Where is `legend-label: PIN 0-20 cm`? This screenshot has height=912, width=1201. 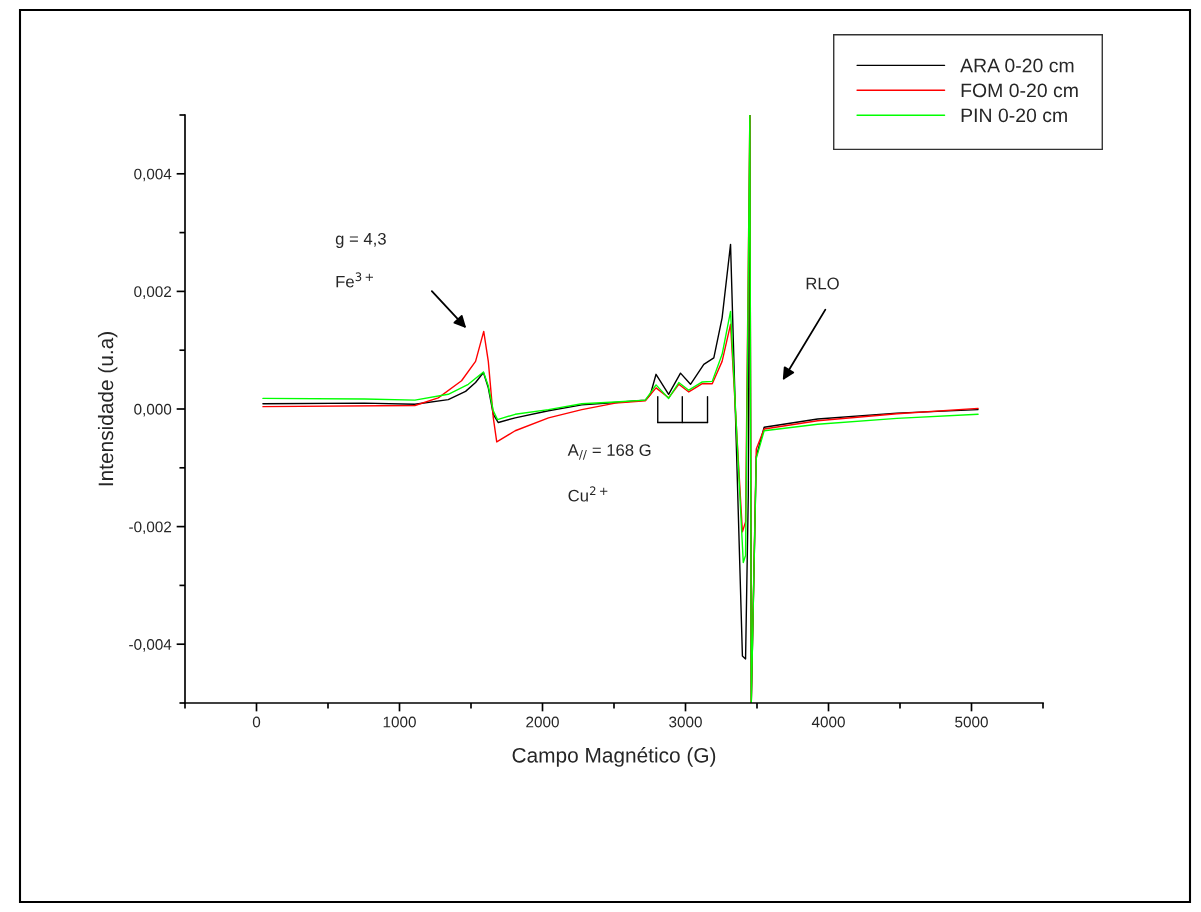 legend-label: PIN 0-20 cm is located at coordinates (1014, 115).